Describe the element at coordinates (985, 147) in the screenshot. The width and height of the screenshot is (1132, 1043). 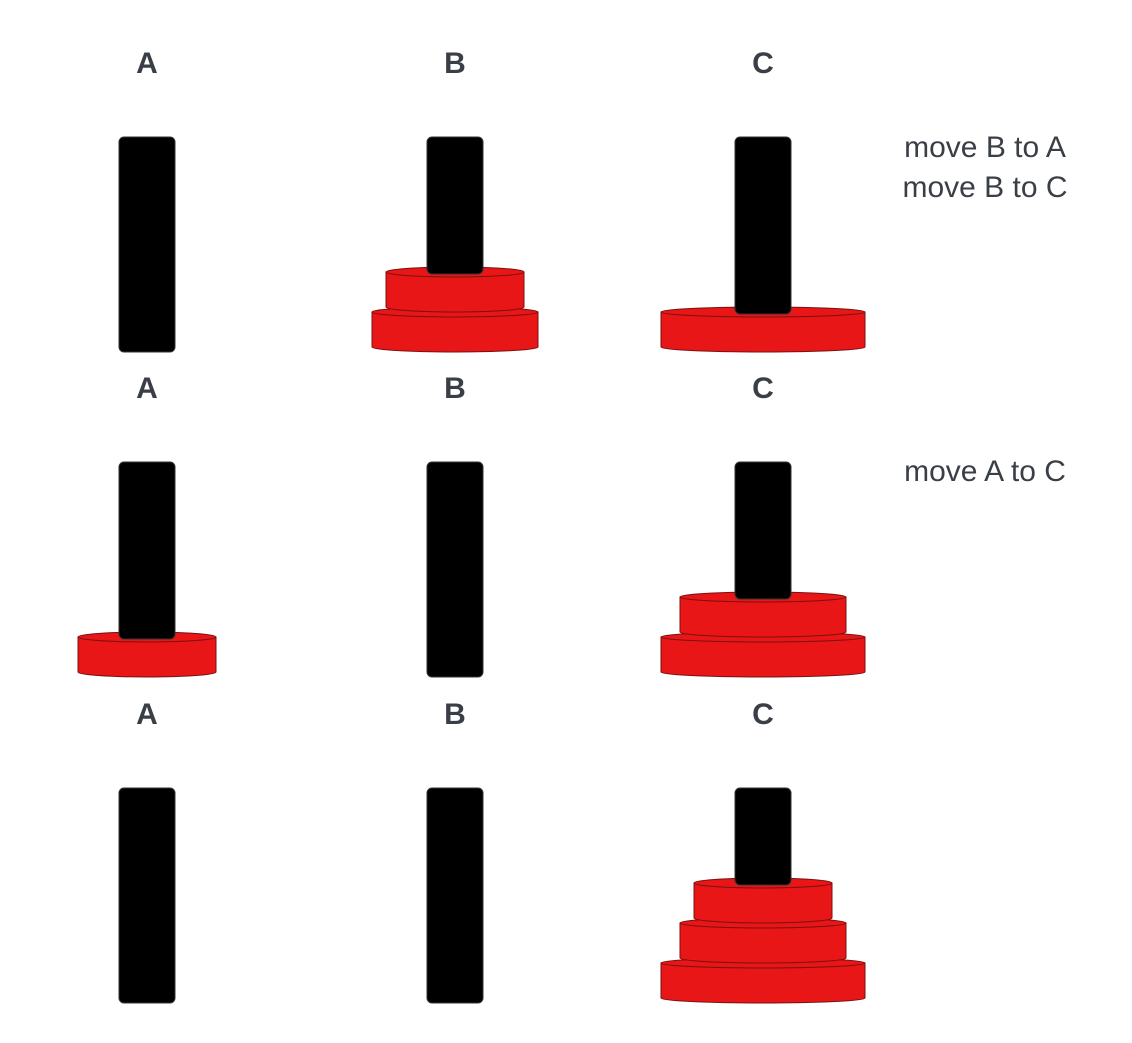
I see `move-instruction: move B to A` at that location.